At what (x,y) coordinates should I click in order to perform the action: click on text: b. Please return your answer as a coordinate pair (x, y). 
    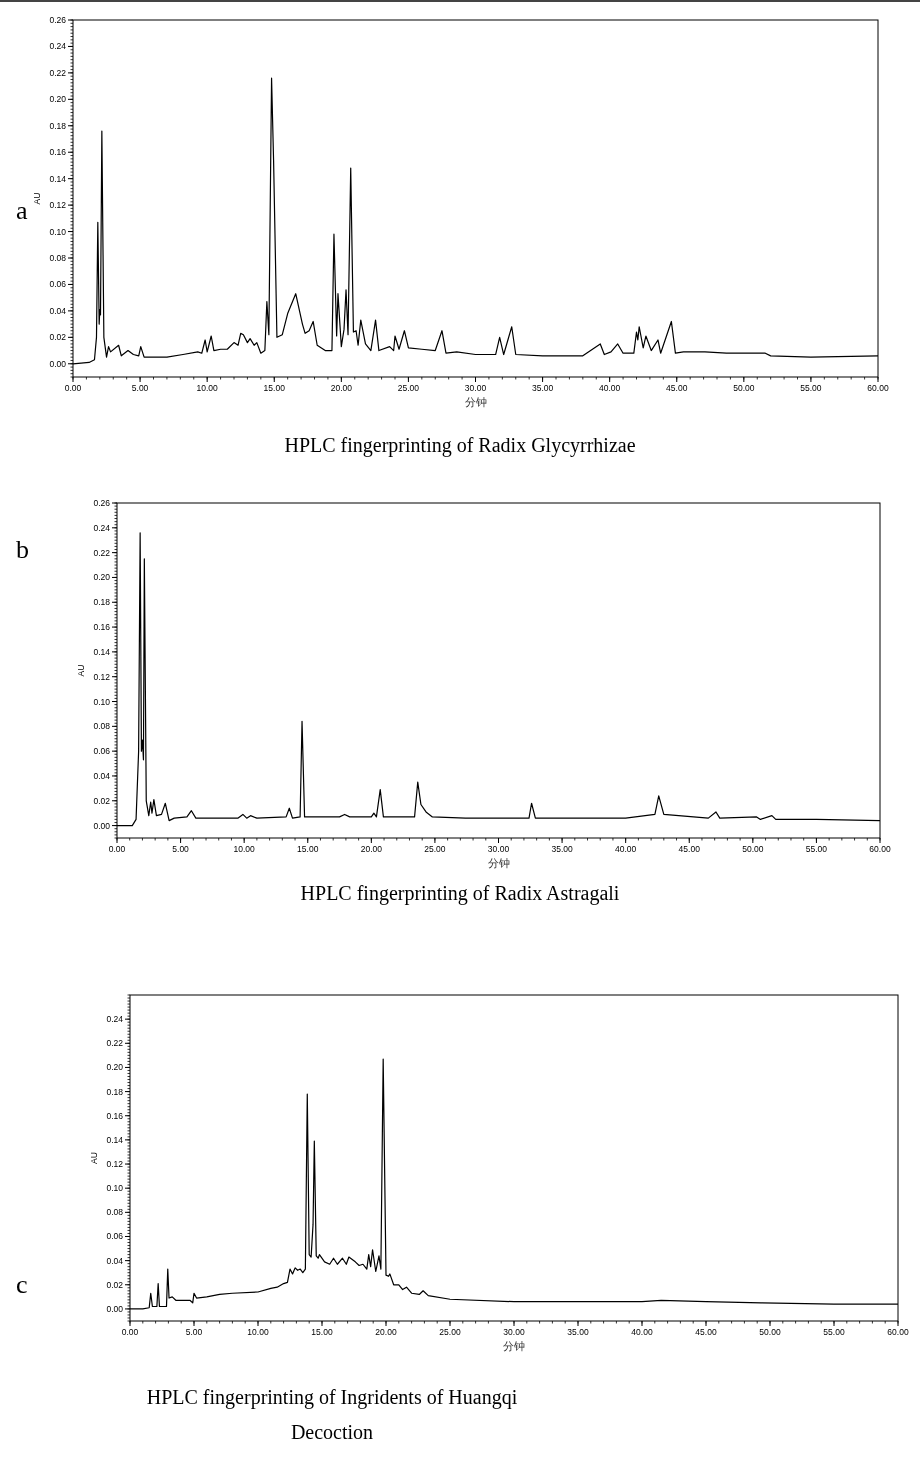
    Looking at the image, I should click on (22, 550).